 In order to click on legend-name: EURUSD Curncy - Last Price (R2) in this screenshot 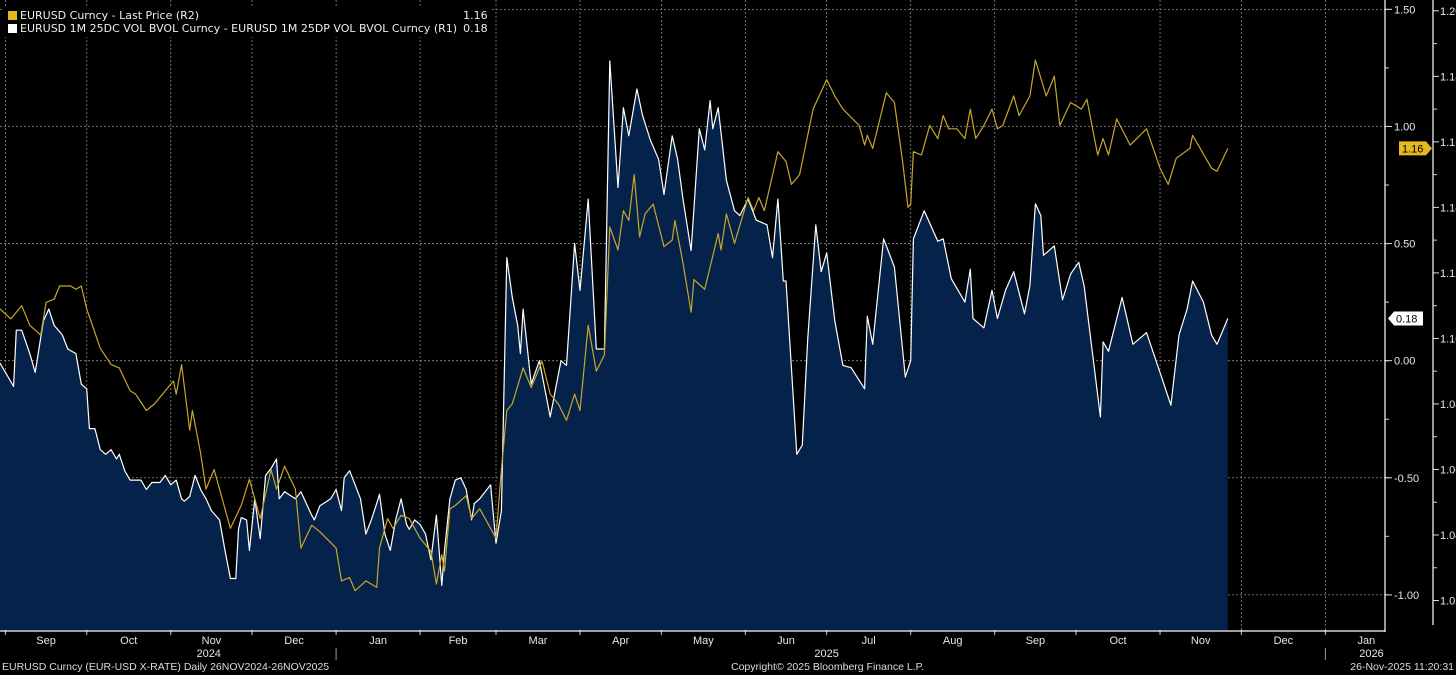, I will do `click(110, 15)`.